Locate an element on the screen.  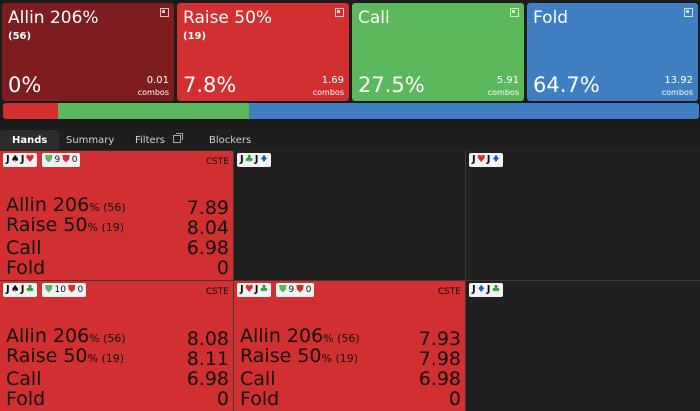
ev-row: Allin 206% (56) 7.89 is located at coordinates (117, 206).